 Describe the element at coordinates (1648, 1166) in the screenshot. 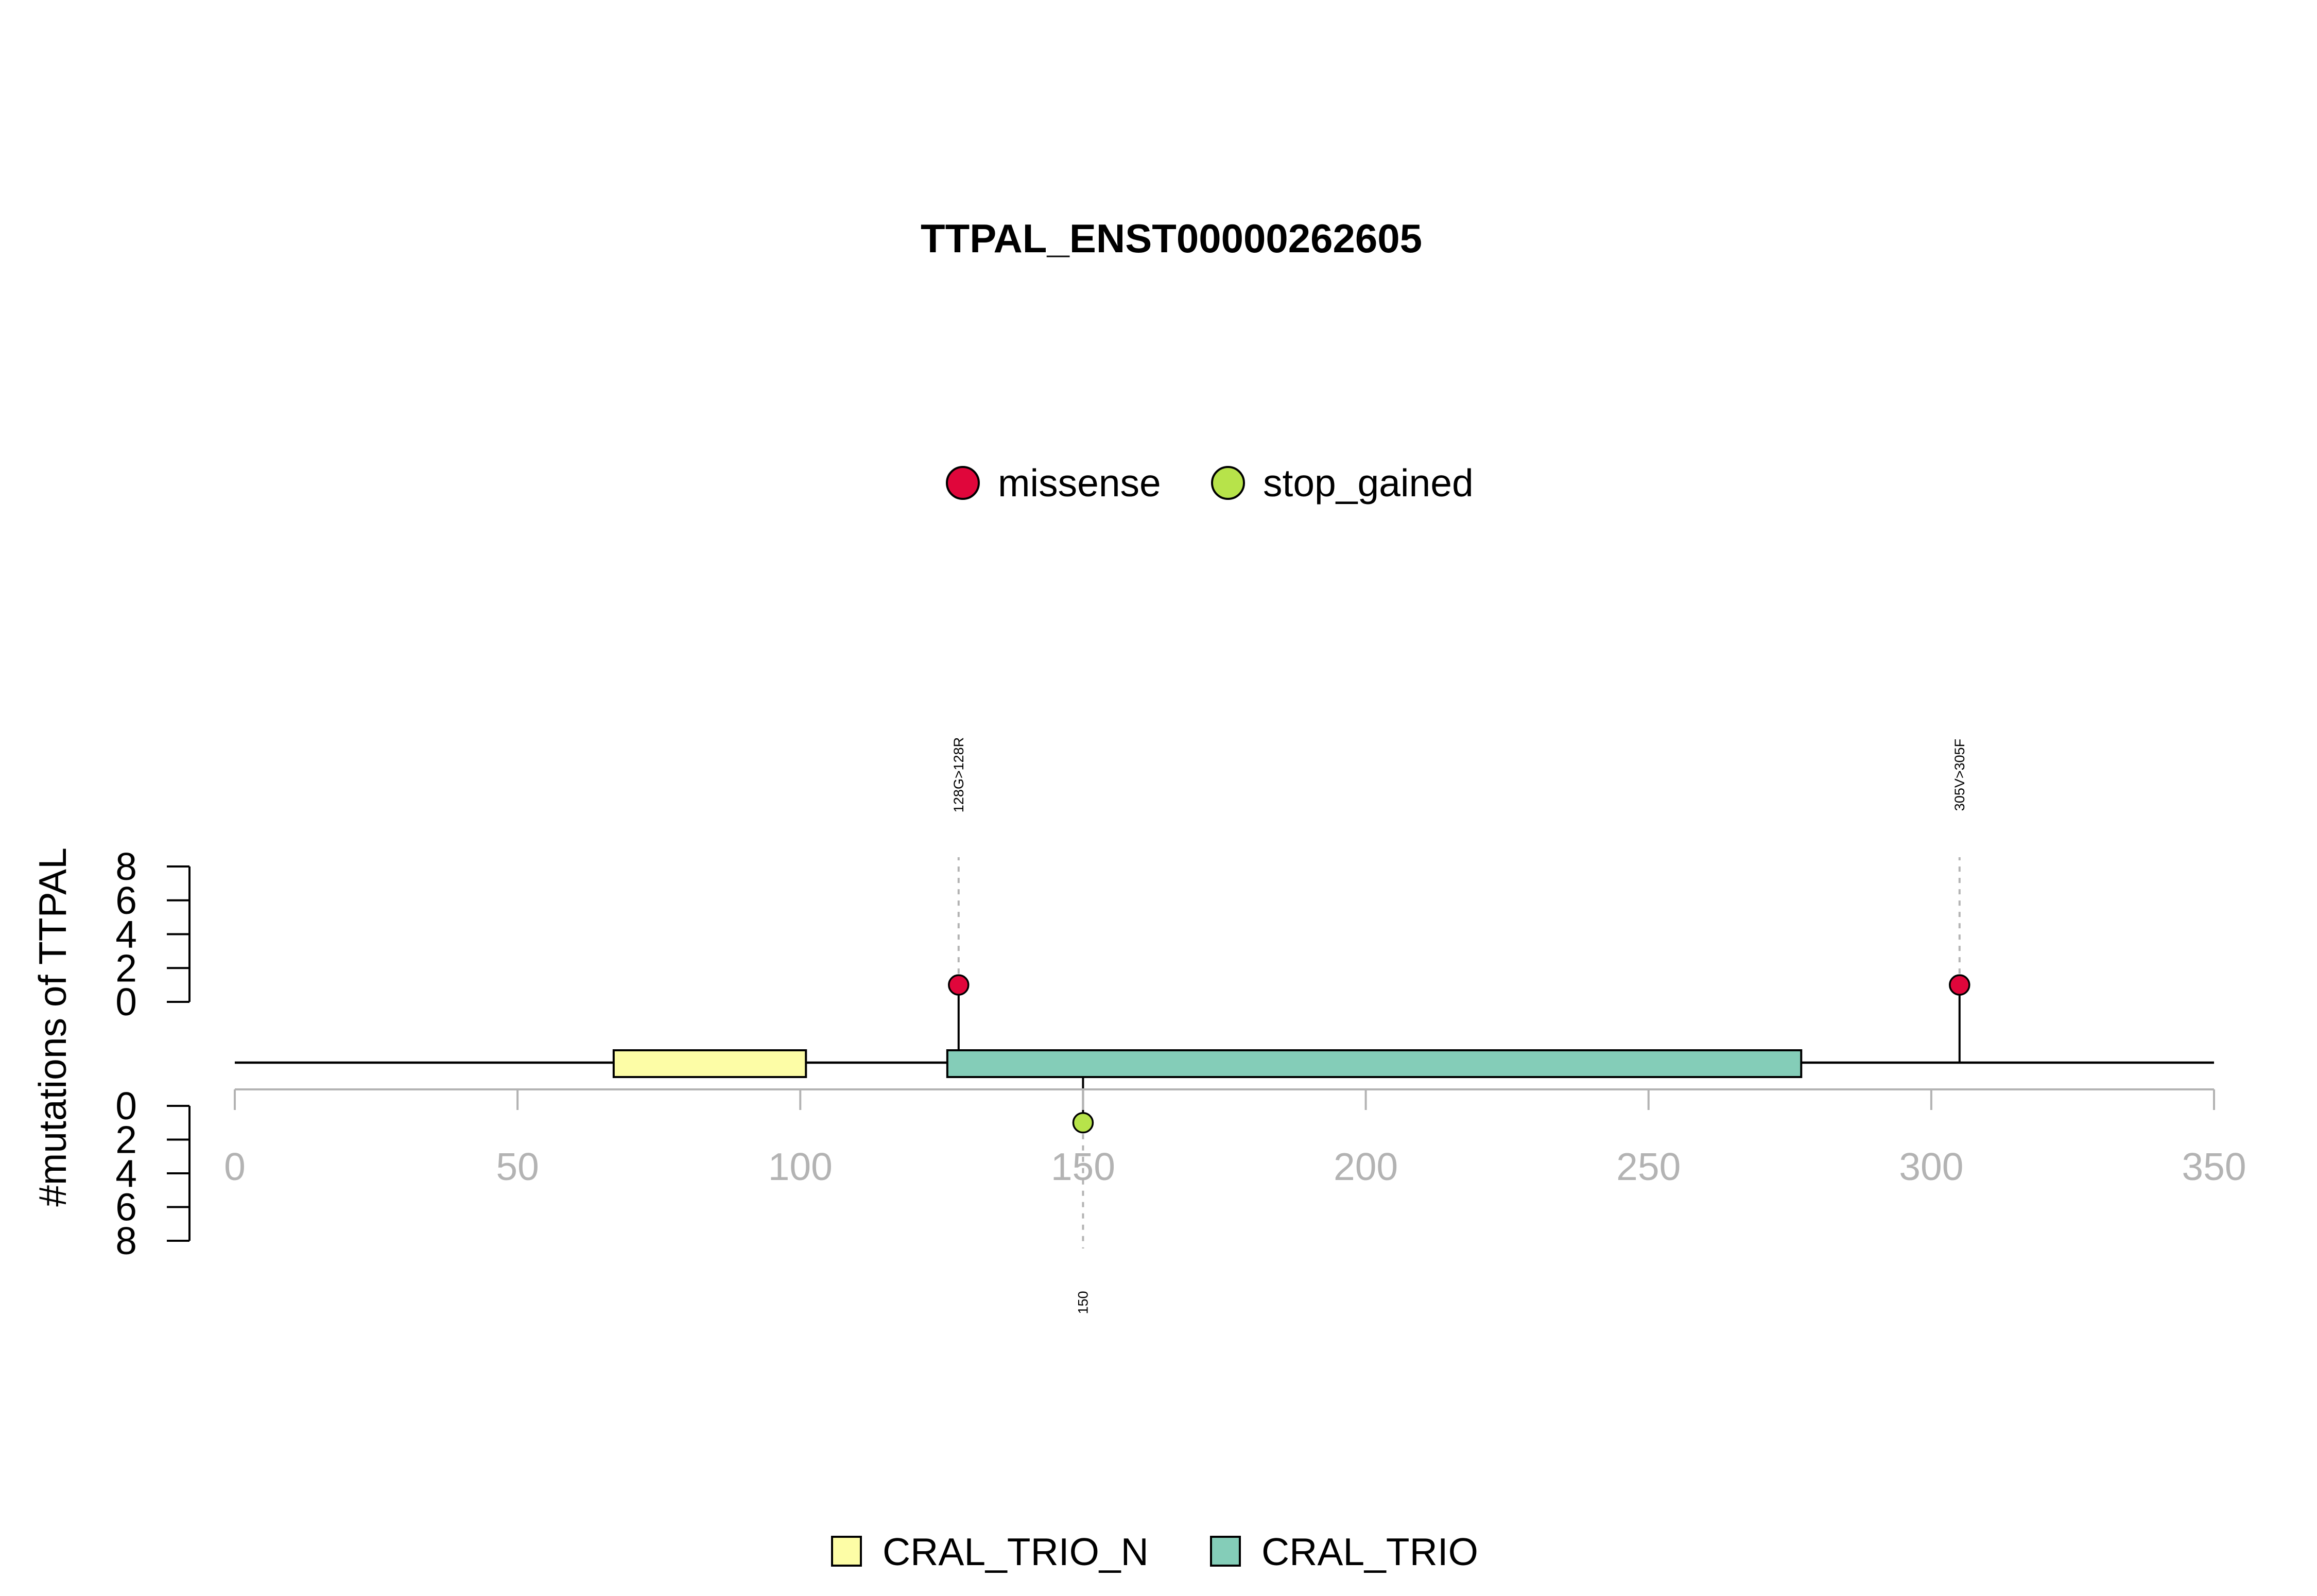

I see `x-tick-label: 250` at that location.